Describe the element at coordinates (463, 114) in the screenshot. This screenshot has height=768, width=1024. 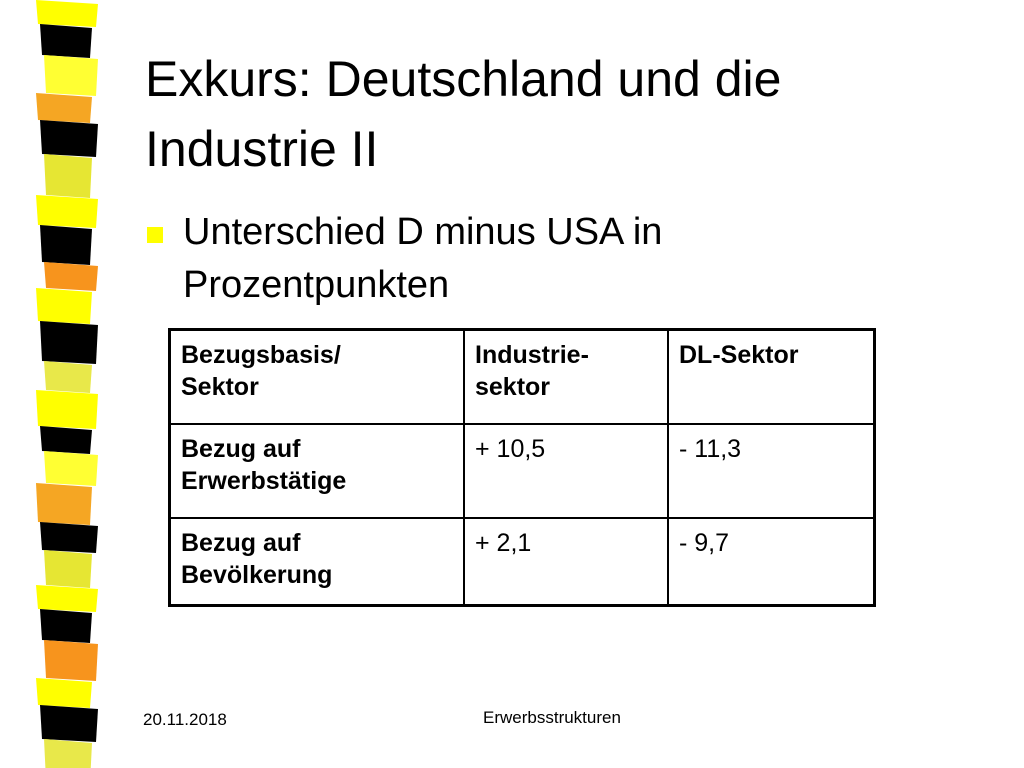
I see `slide-title: Exkurs: Deutschland und die Industrie II` at that location.